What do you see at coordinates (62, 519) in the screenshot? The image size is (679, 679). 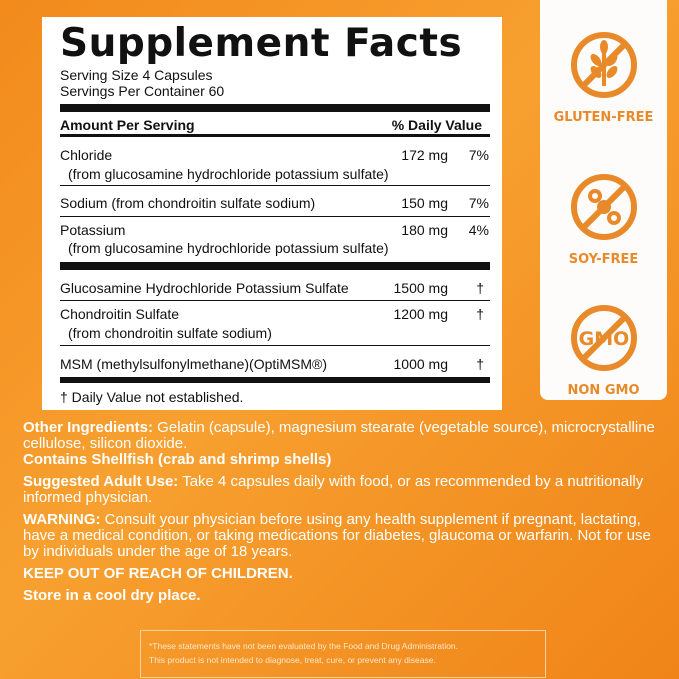 I see `warning-label: WARNING:` at bounding box center [62, 519].